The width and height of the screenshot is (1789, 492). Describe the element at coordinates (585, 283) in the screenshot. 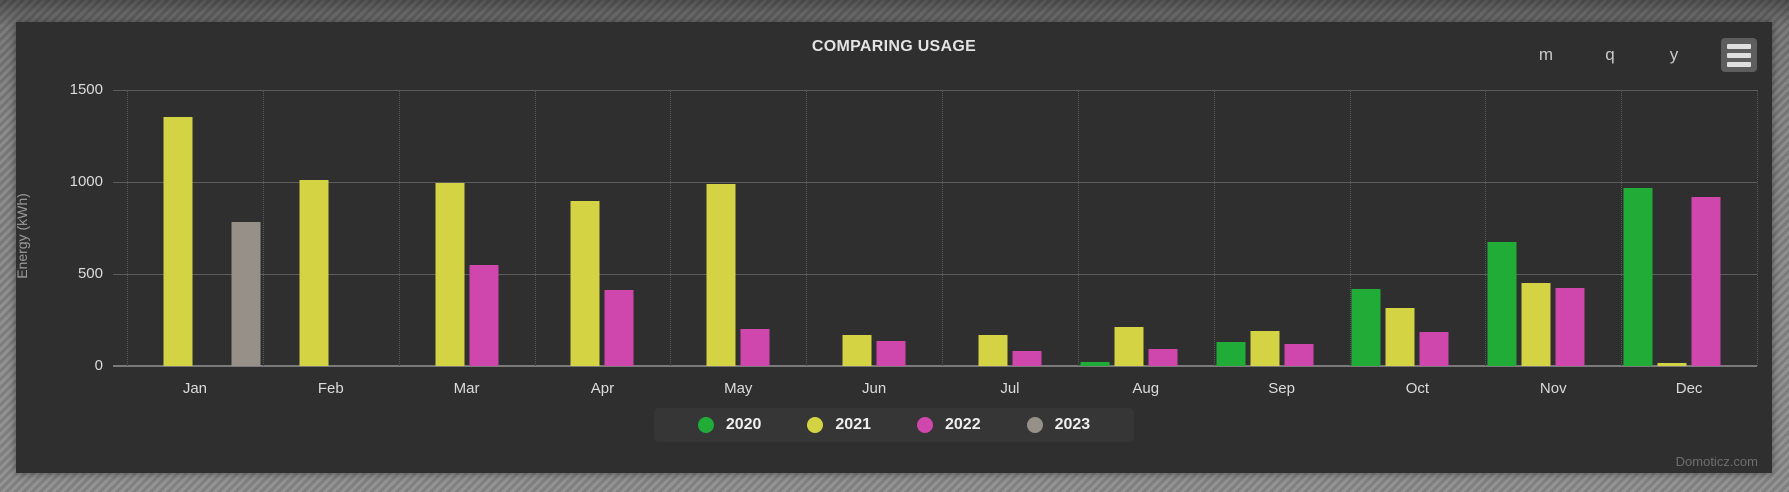

I see `bar-2021-apr` at that location.